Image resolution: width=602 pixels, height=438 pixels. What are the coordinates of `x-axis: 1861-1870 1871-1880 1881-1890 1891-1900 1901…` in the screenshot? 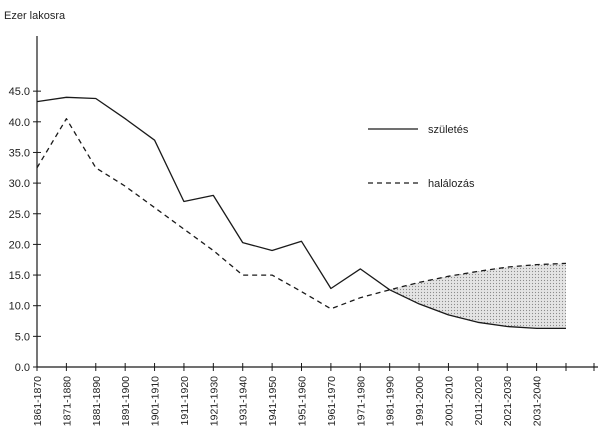 It's located at (315, 394).